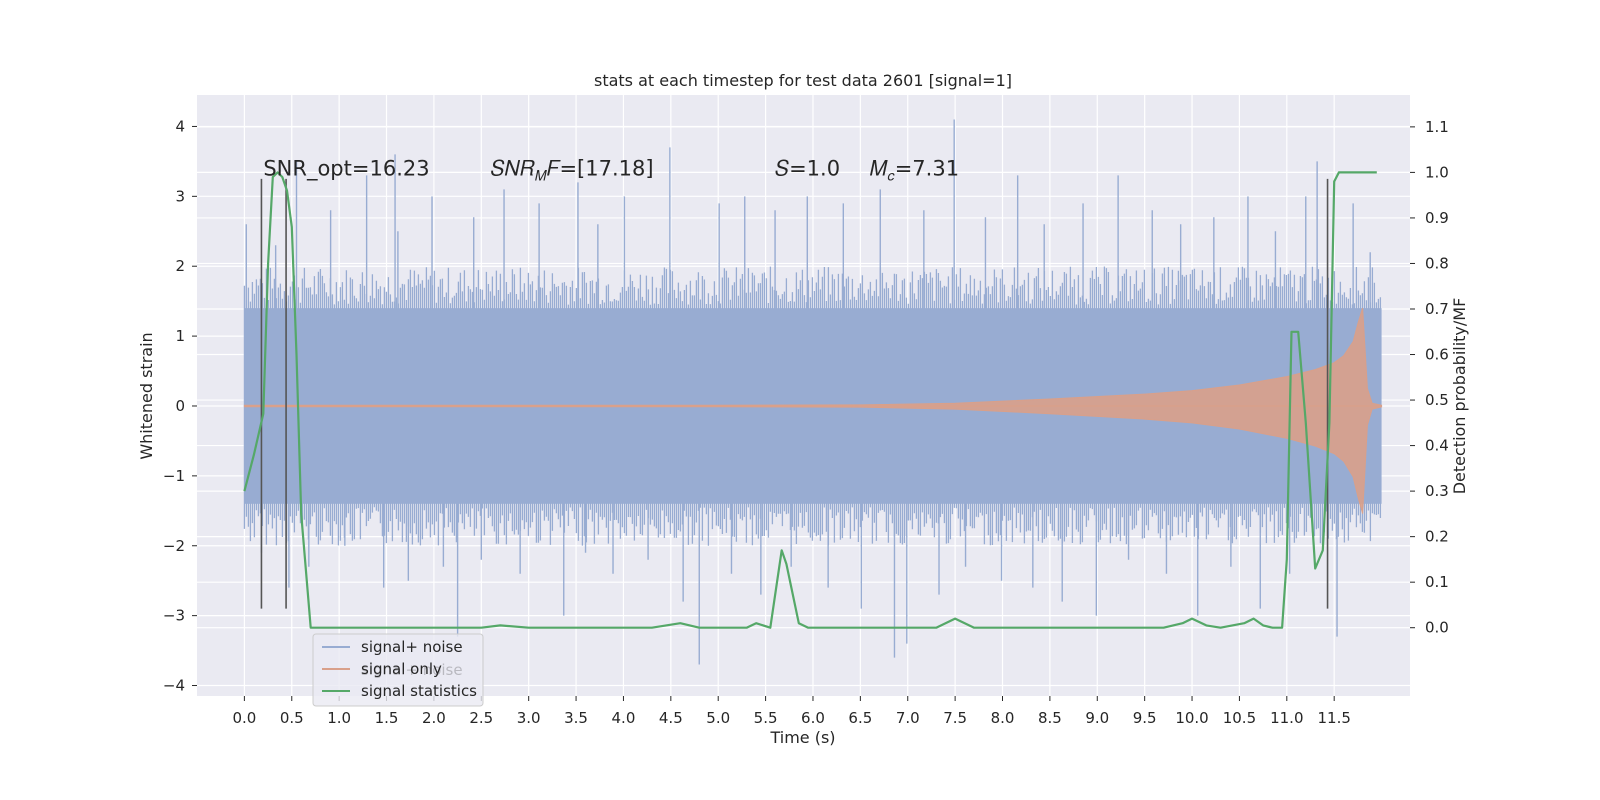 The height and width of the screenshot is (800, 1600). What do you see at coordinates (1437, 537) in the screenshot?
I see `y2-tick-label-2: 0.2` at bounding box center [1437, 537].